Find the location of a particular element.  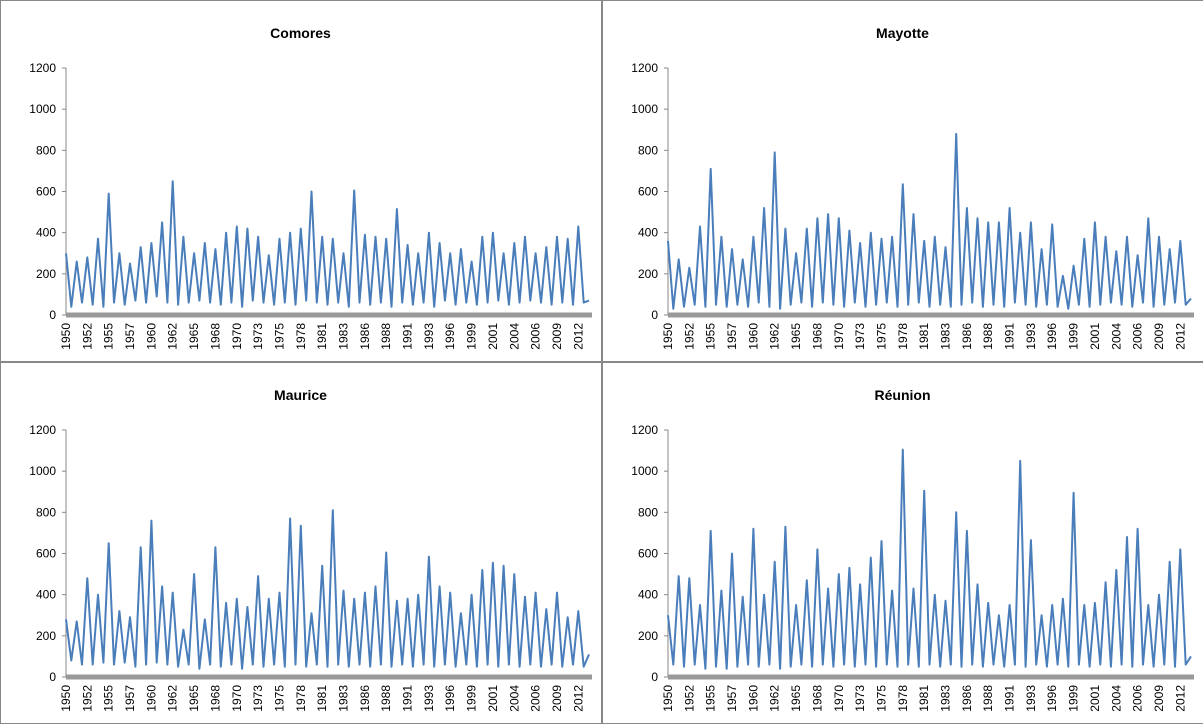

chart-title: Maurice is located at coordinates (300, 395).